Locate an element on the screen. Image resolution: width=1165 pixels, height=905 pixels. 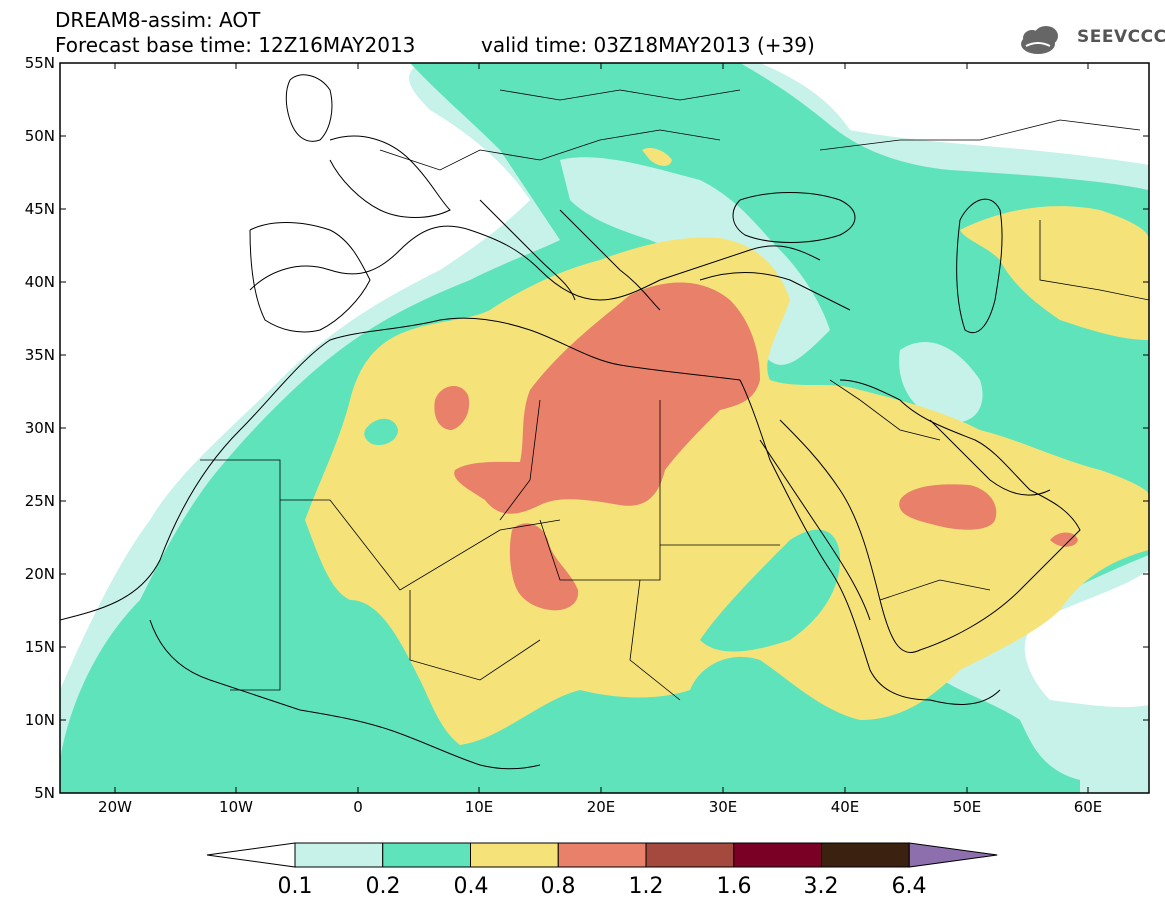
aot-band-0.8-libya is located at coordinates (607, 398).